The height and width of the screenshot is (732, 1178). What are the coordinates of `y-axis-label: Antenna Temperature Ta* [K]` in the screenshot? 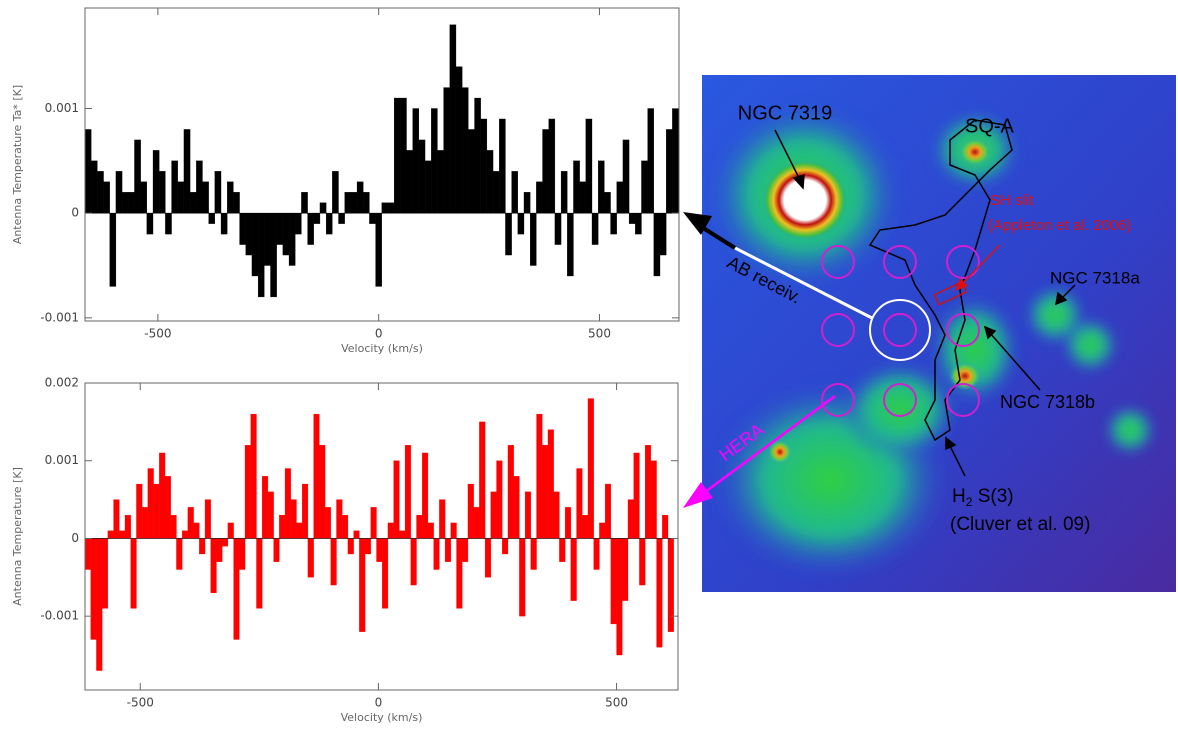 It's located at (17, 164).